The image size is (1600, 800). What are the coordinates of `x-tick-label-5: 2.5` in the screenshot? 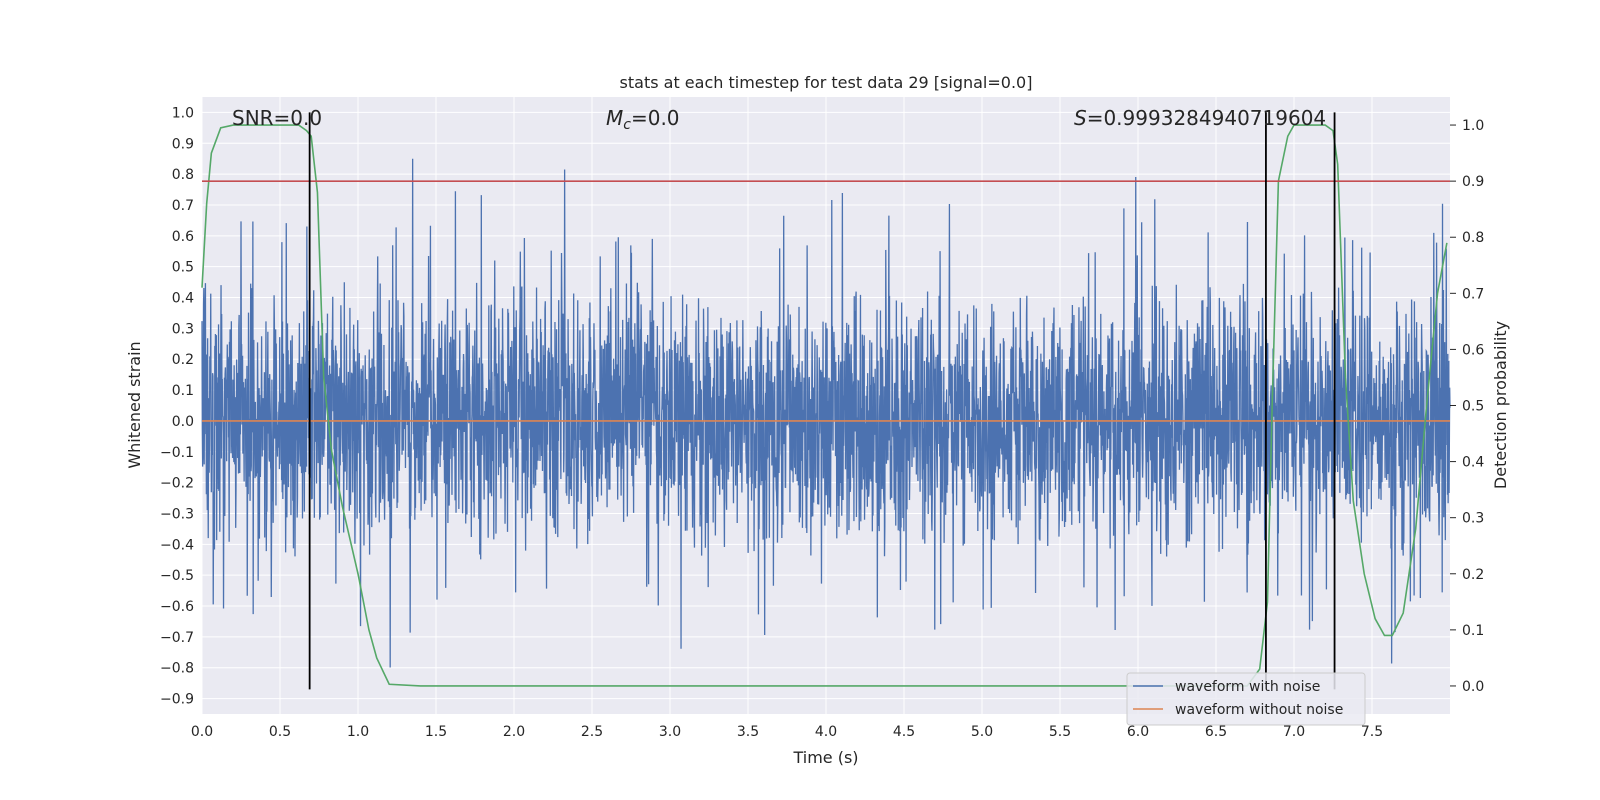 It's located at (592, 732).